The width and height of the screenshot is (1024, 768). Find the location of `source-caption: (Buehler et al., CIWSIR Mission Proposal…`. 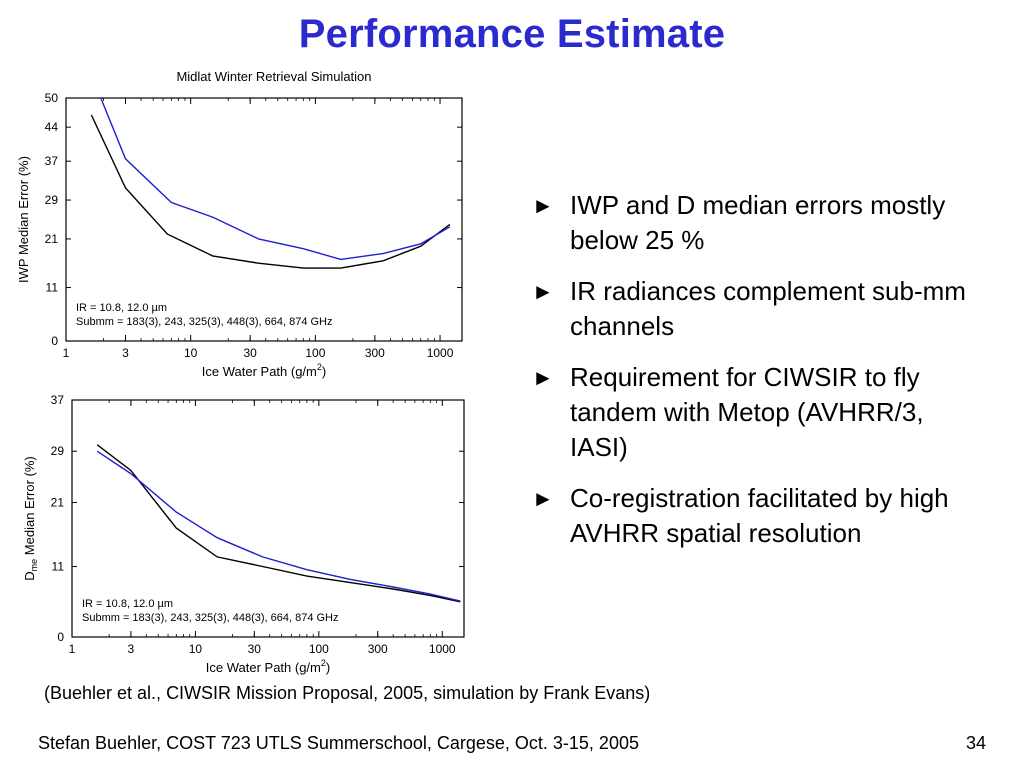

source-caption: (Buehler et al., CIWSIR Mission Proposal… is located at coordinates (347, 693).